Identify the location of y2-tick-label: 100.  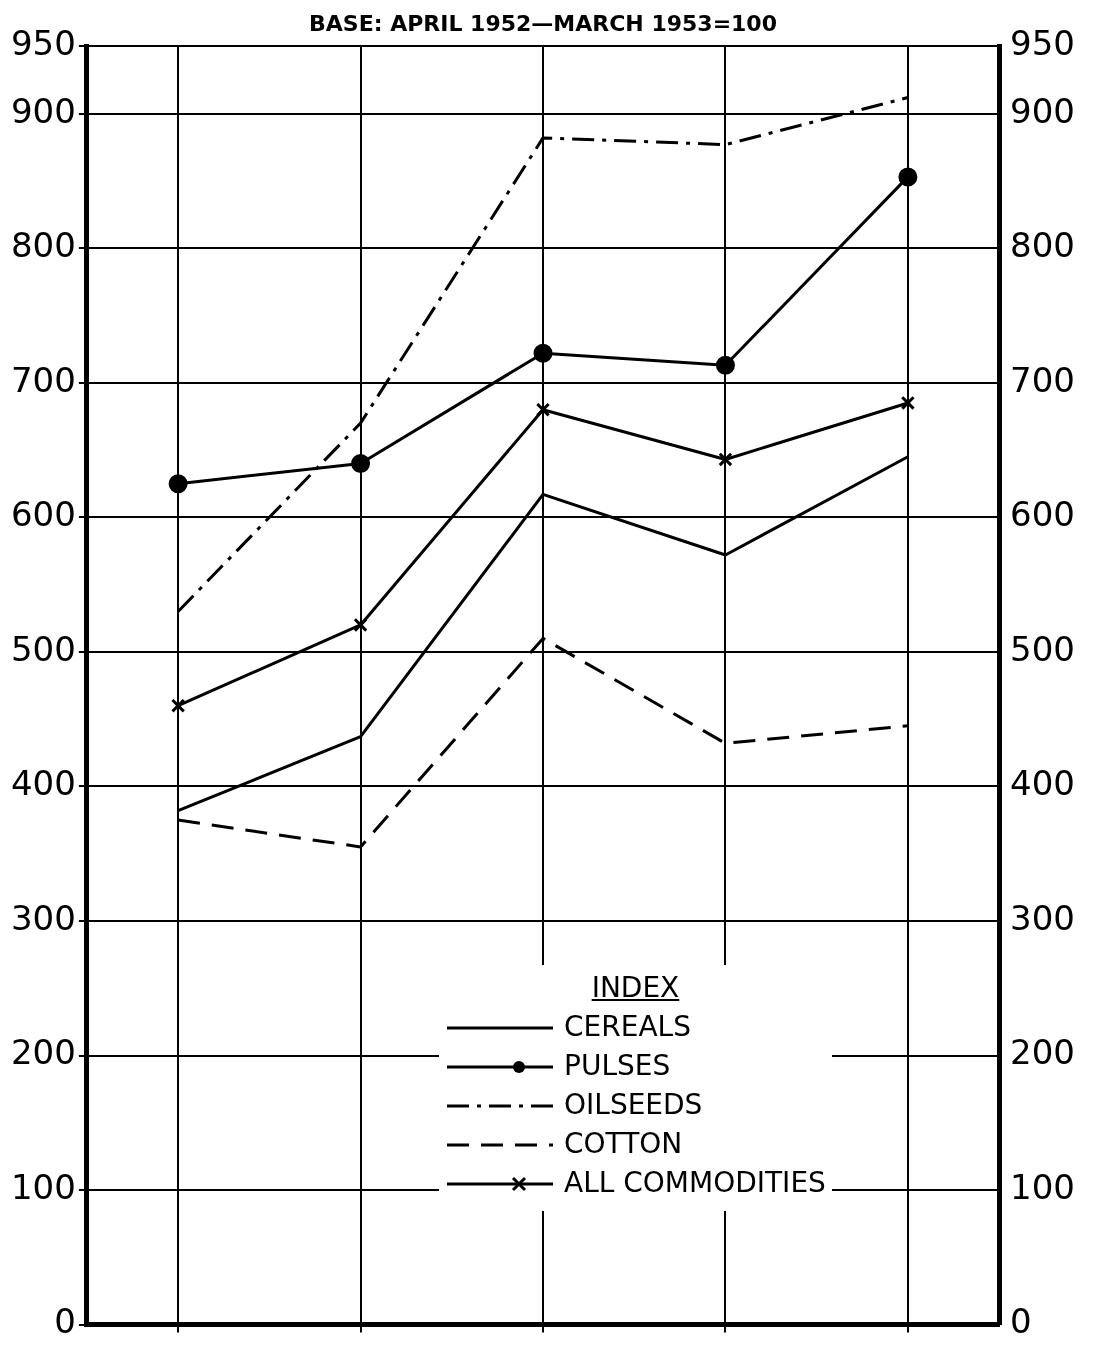
(1043, 1186).